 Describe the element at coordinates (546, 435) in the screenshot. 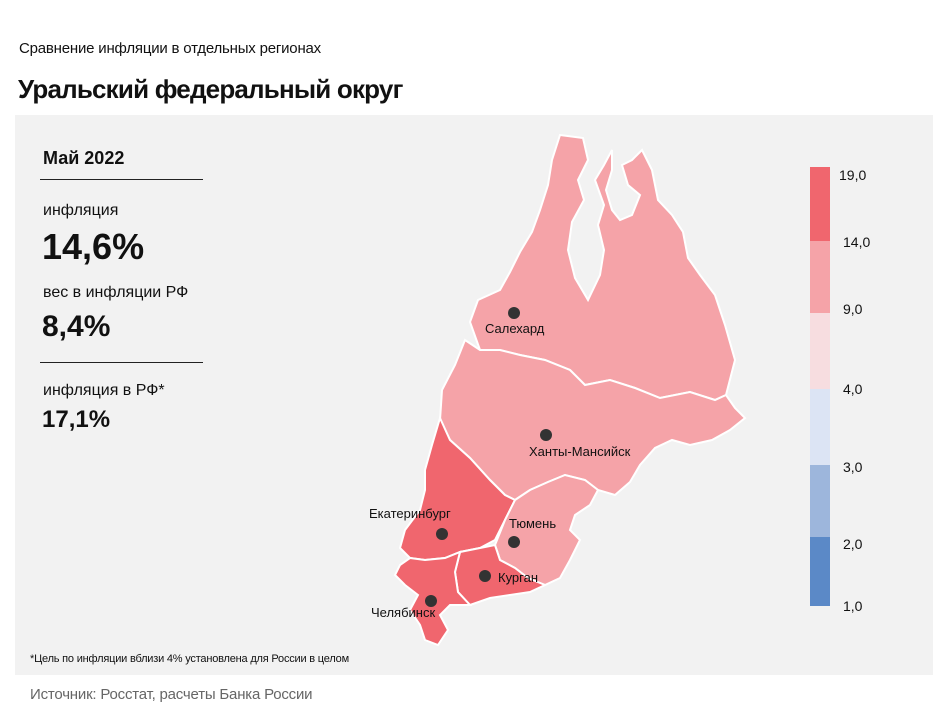

I see `city-dot-khanty-mansiysk` at that location.